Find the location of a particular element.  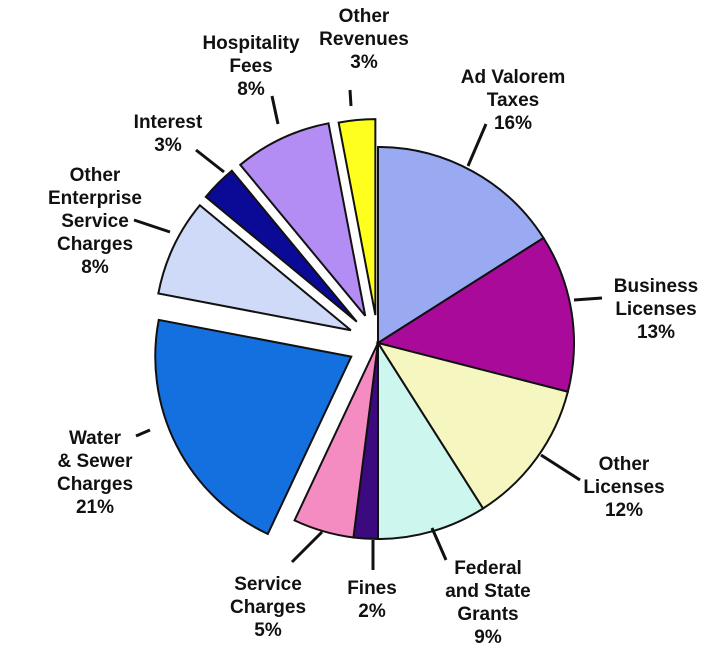

slice-label-ad-valorem-taxes: Ad Valorem Taxes 16% is located at coordinates (513, 100).